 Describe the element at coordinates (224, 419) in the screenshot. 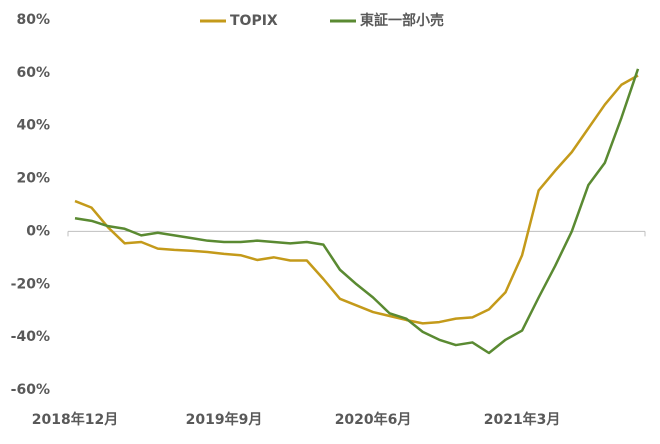

I see `x-tick-label: 2019年9月` at that location.